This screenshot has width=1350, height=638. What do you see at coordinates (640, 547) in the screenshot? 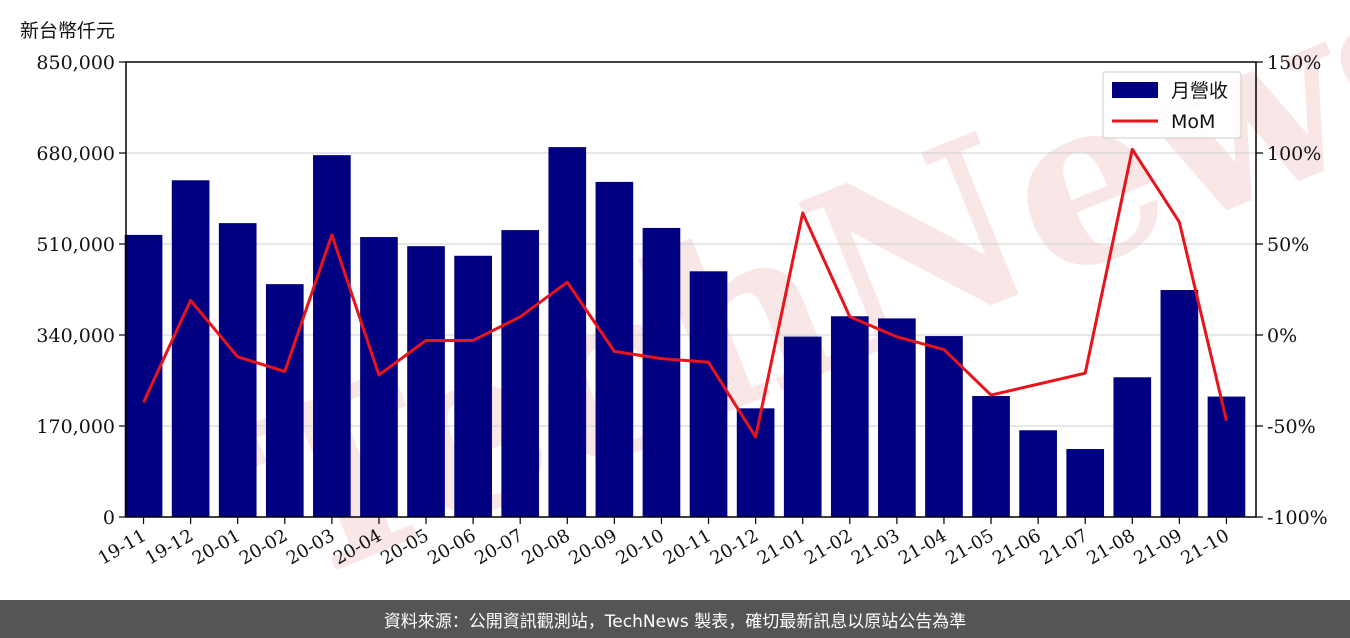
I see `x-tick-label-20-10: 20-10` at bounding box center [640, 547].